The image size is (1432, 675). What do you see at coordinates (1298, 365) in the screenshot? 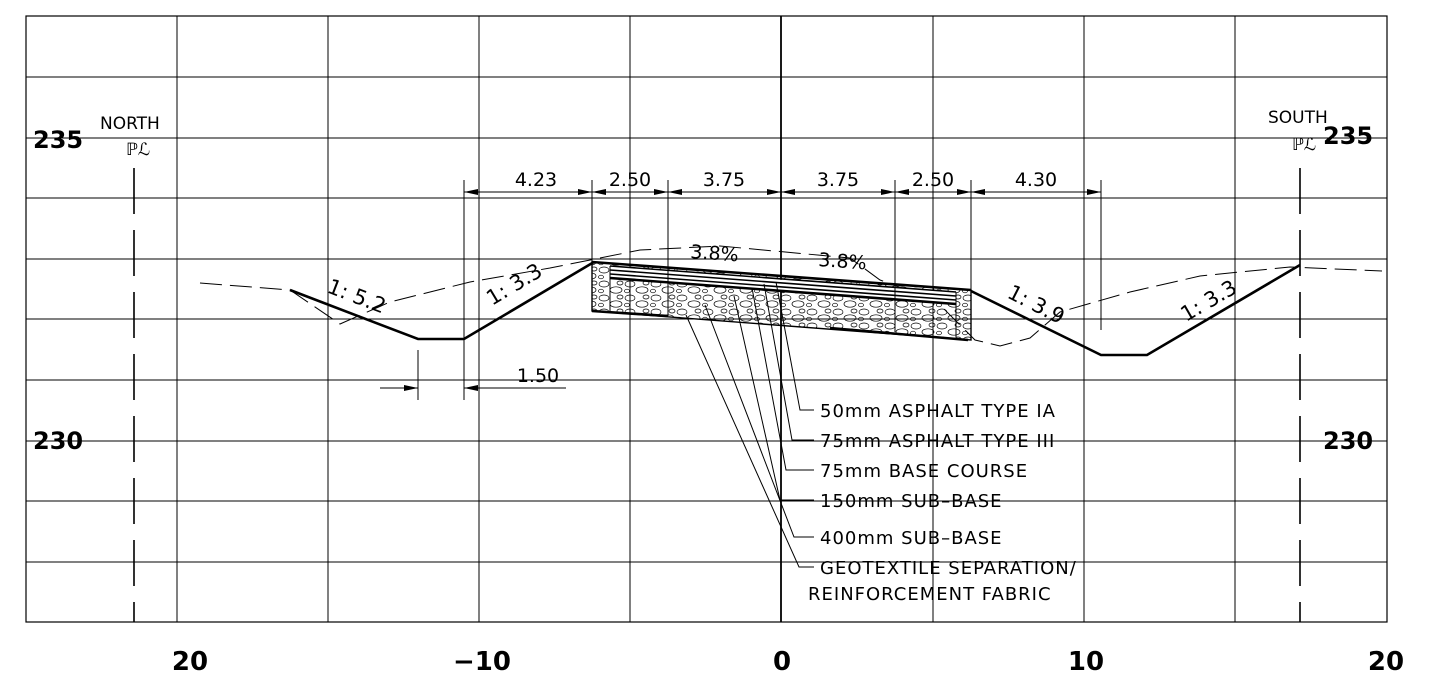
I see `property-line-south: SOUTH ℙℒ` at bounding box center [1298, 365].